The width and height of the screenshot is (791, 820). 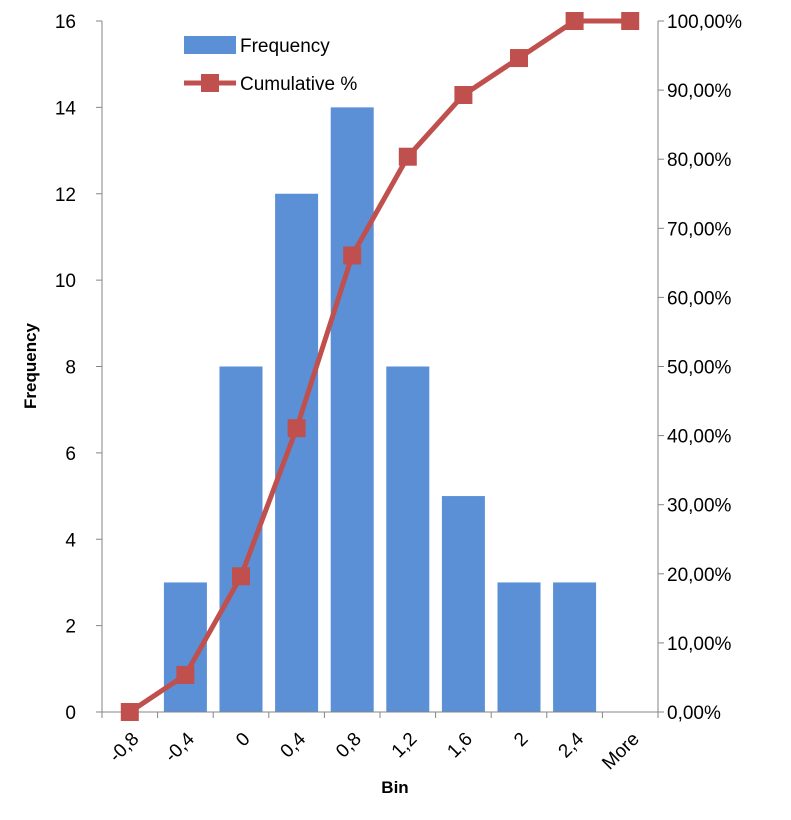 What do you see at coordinates (210, 83) in the screenshot?
I see `legend-cumulative-marker` at bounding box center [210, 83].